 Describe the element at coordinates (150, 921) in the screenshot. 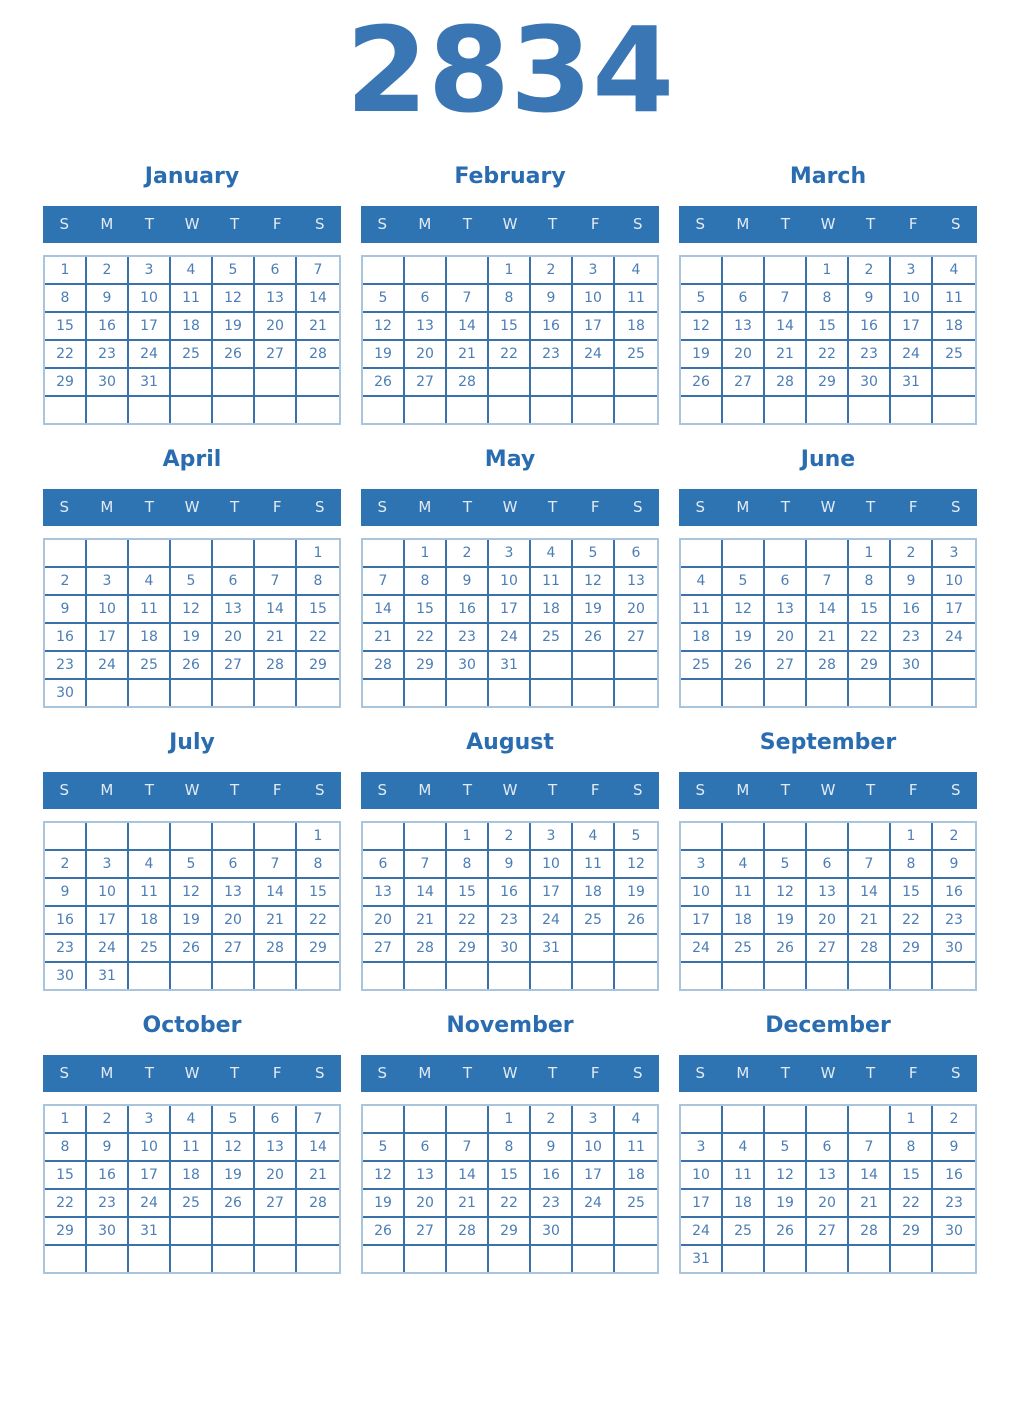

I see `day-cell: 18` at that location.